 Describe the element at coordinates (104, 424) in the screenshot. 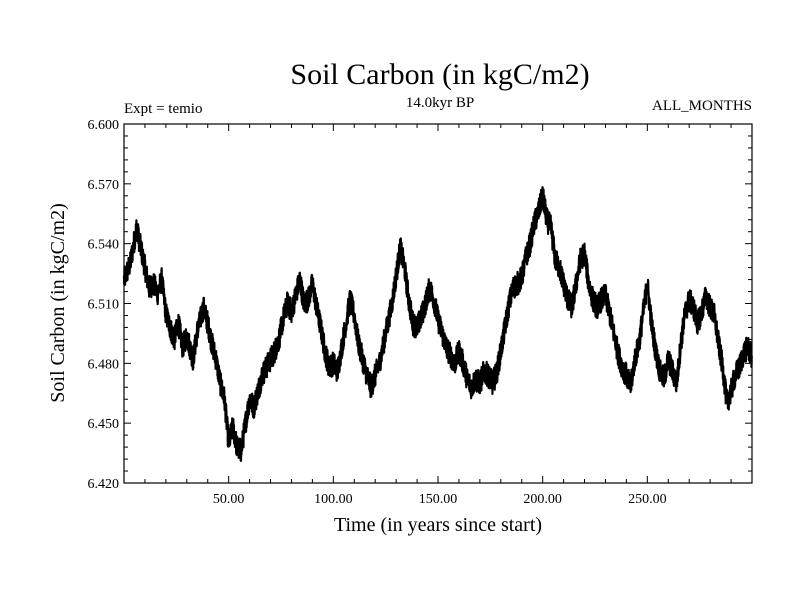

I see `y-tick-label: 6.450` at that location.